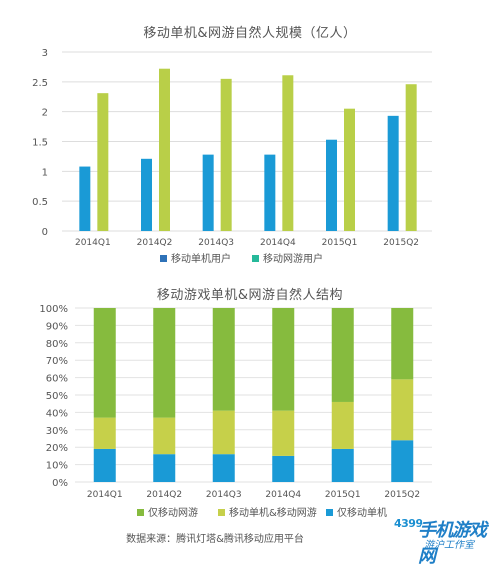  Describe the element at coordinates (57, 379) in the screenshot. I see `chart2-ytick-label: 60%` at that location.